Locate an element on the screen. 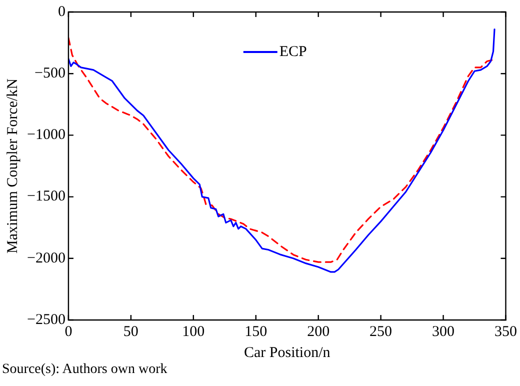  y-axis-title: Maximum Coupler Force/kN is located at coordinates (12, 166).